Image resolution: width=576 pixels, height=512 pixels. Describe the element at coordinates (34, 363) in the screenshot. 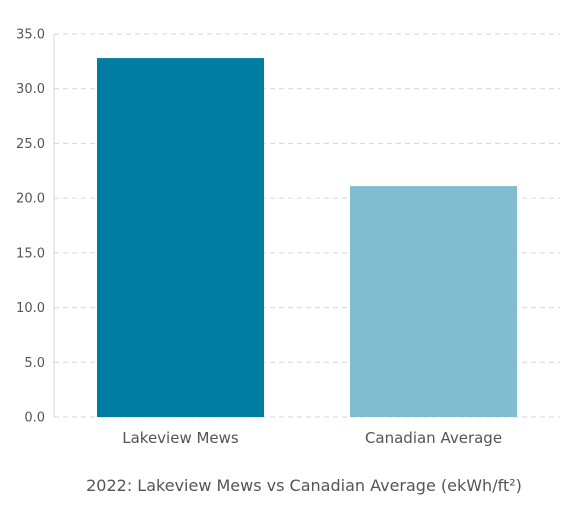

I see `y-tick-label: 5.0` at that location.